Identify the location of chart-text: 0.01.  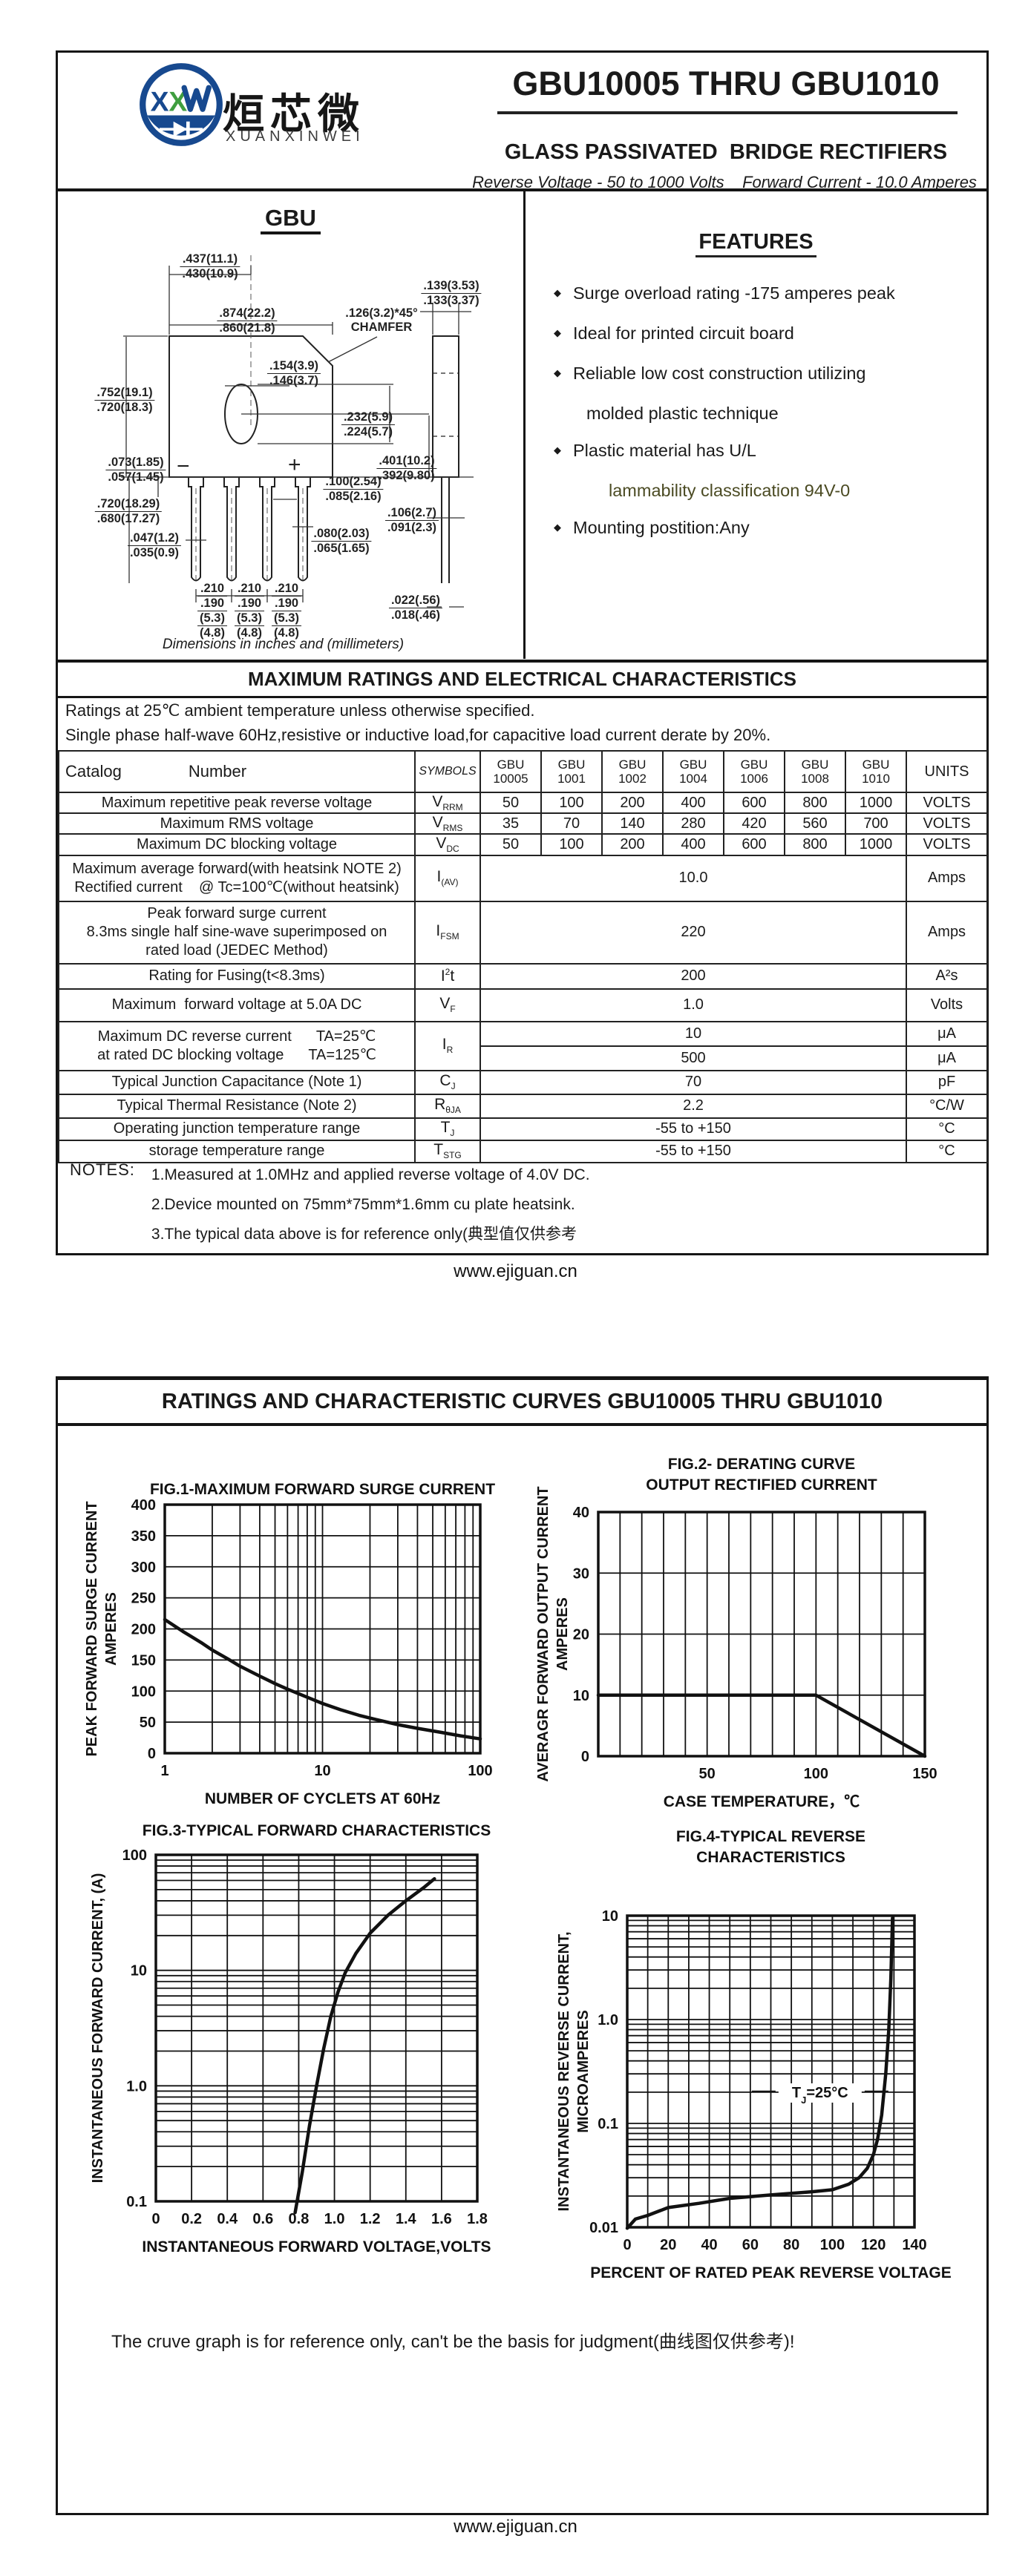
(603, 2228).